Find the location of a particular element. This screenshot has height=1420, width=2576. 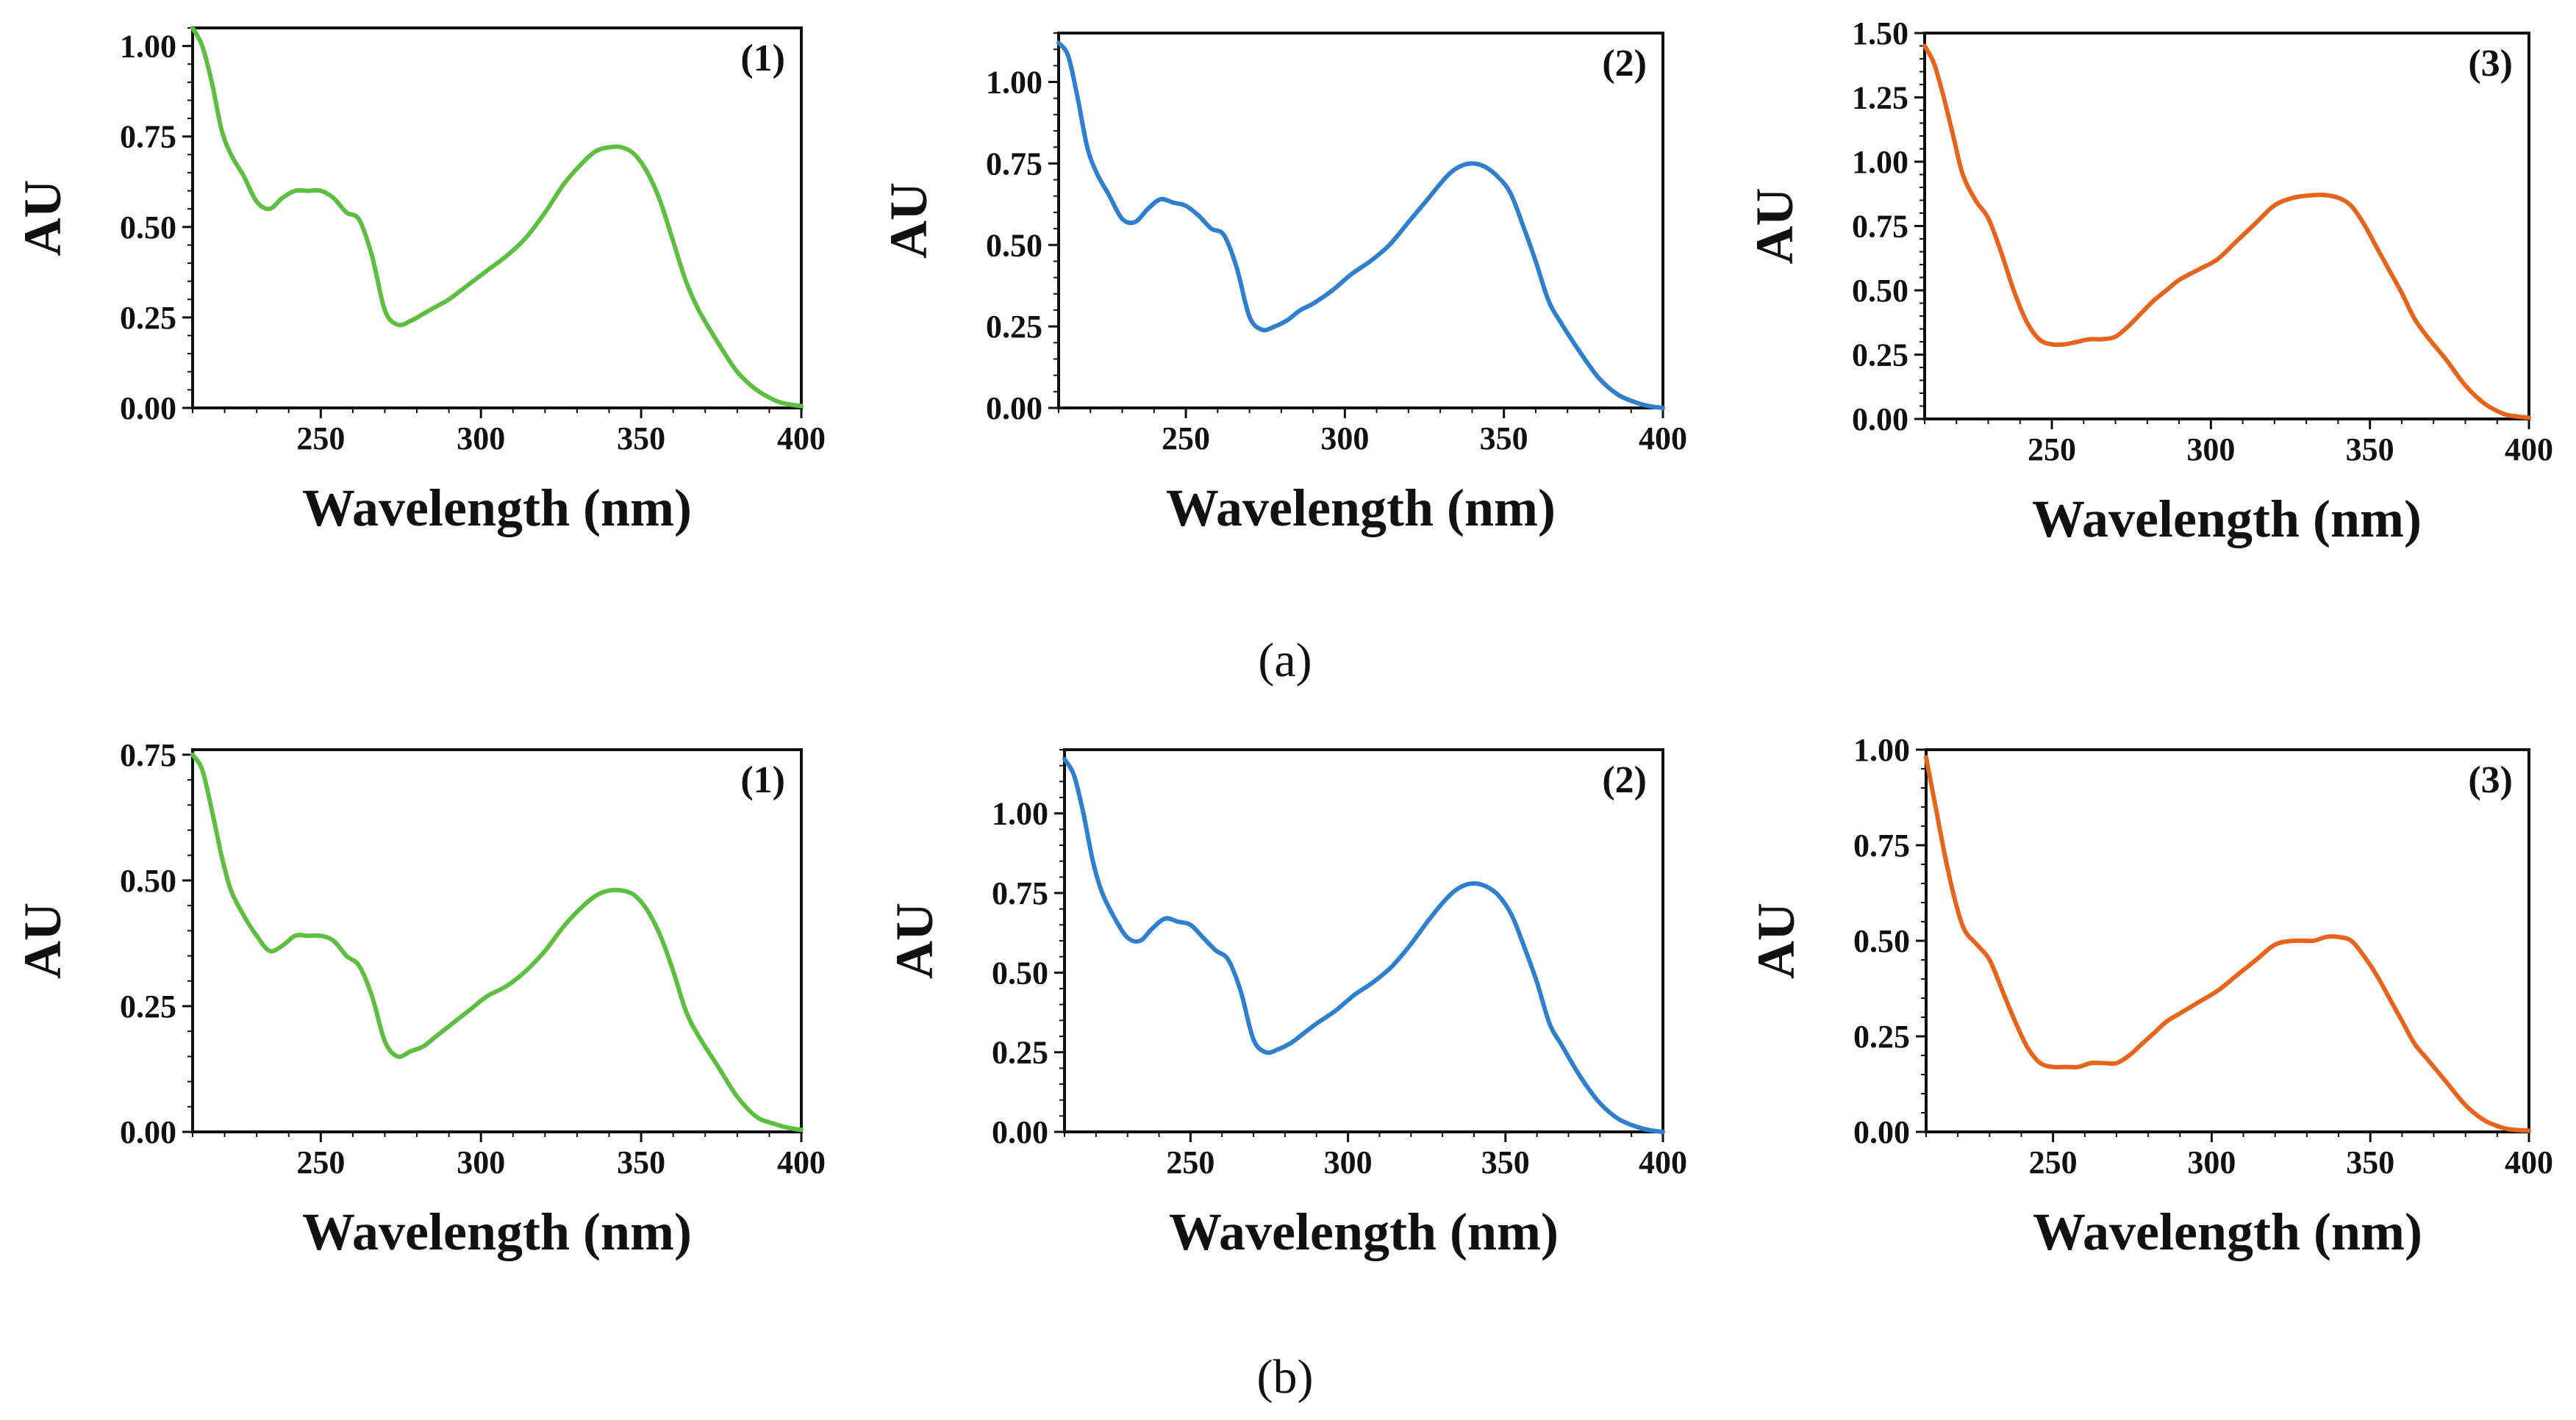

row-label-a: (a) is located at coordinates (1285, 660).